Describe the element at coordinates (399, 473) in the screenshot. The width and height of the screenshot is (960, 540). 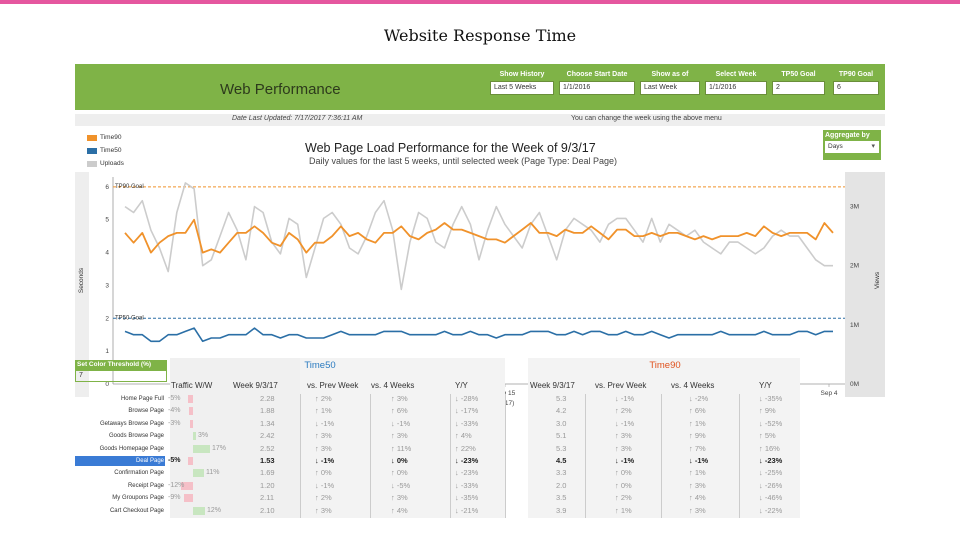
I see `time50-cell: ↑ 0%` at that location.